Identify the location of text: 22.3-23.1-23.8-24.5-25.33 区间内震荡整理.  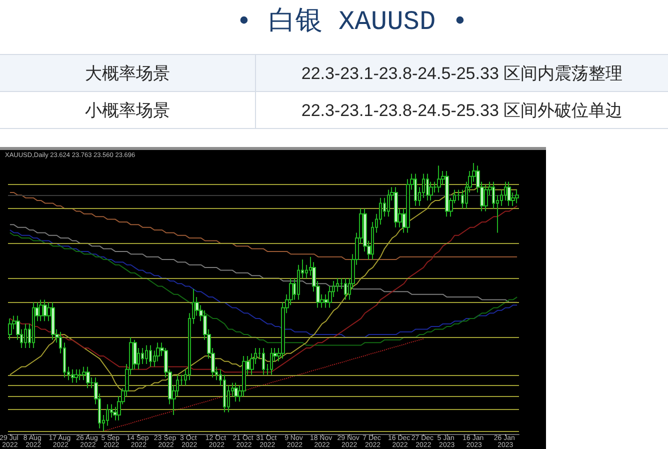
(462, 73).